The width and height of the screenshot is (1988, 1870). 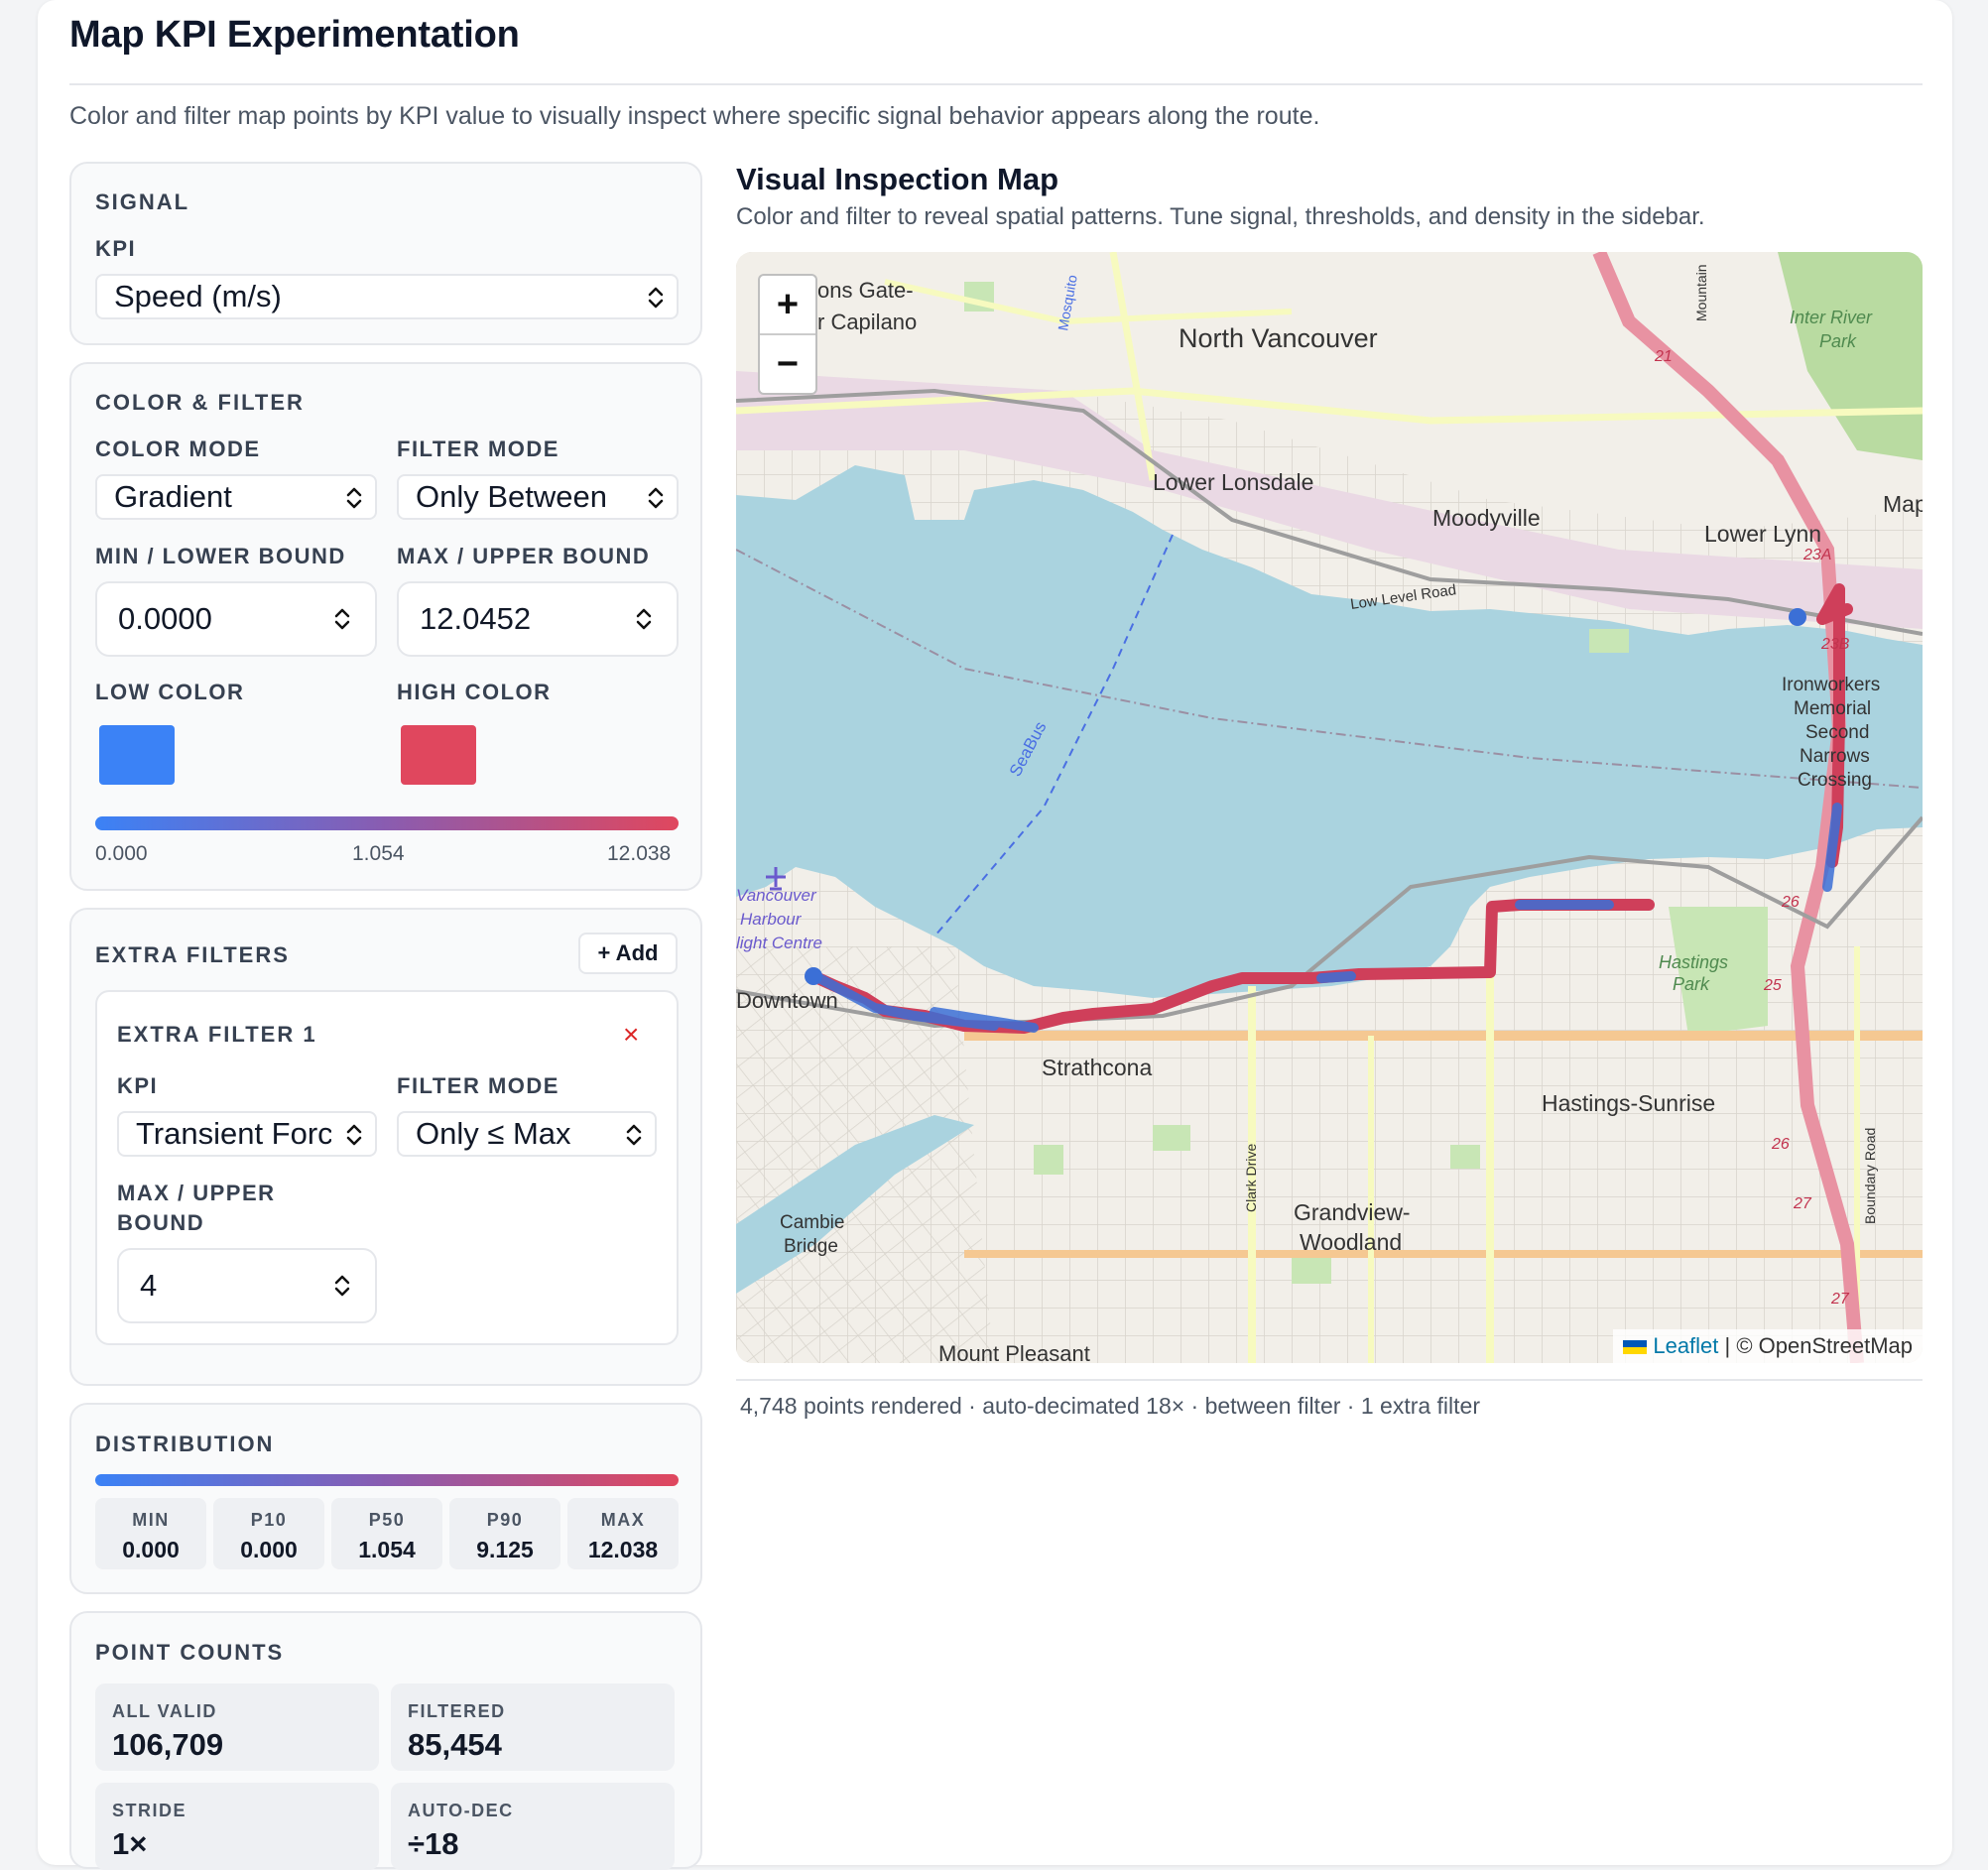 I want to click on extra-max-input: 4, so click(x=247, y=1285).